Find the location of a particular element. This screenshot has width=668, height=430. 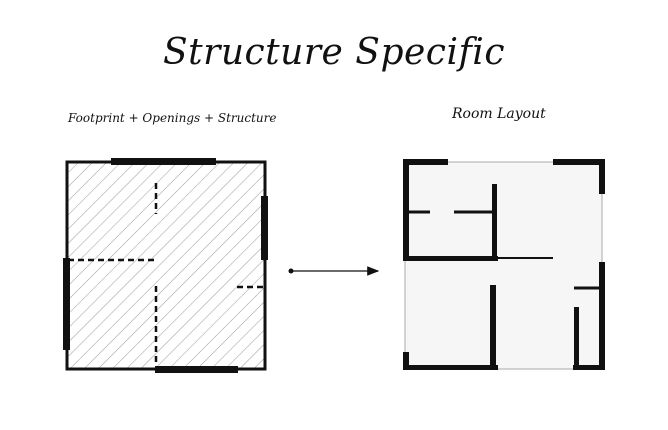

right-panel-label: Room Layout is located at coordinates (499, 114).